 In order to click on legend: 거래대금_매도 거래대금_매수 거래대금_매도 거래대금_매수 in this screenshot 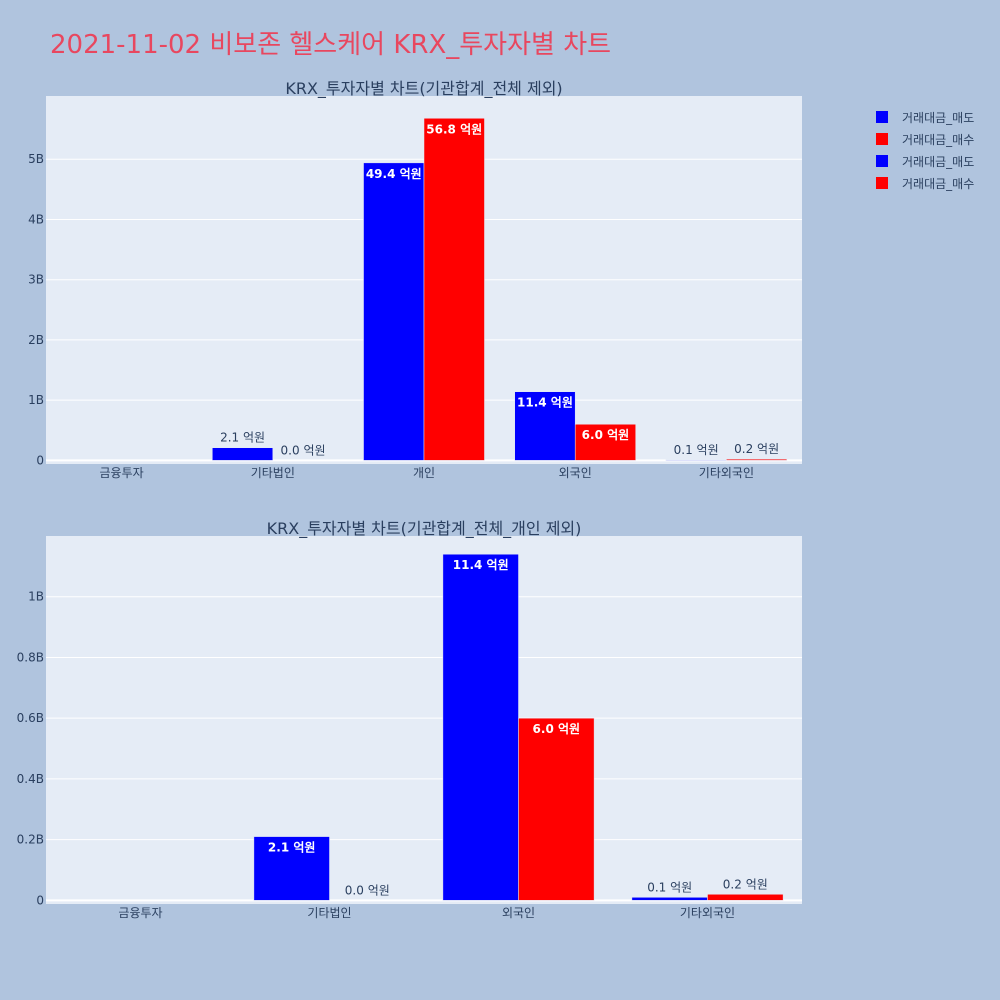, I will do `click(925, 150)`.